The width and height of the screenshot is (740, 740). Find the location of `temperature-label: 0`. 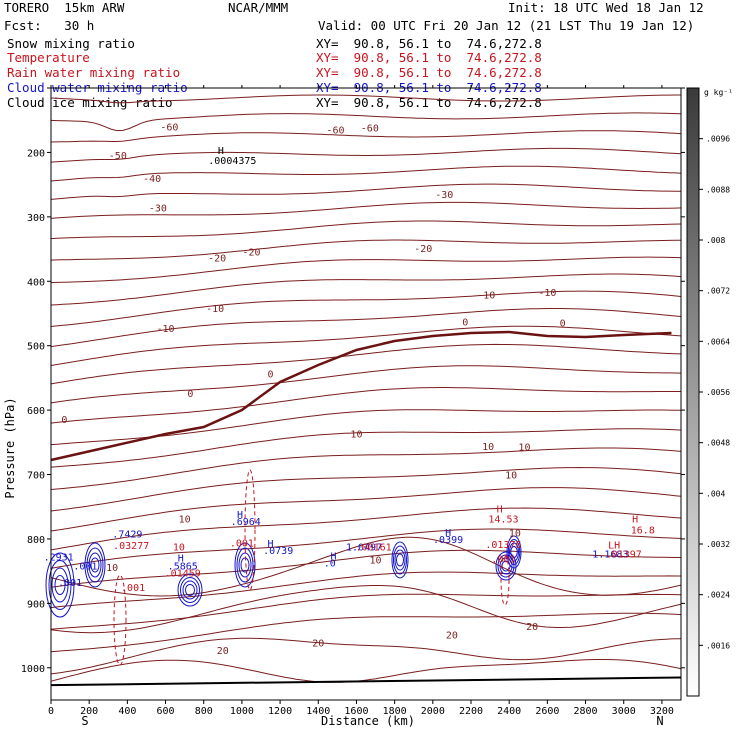

temperature-label: 0 is located at coordinates (271, 374).